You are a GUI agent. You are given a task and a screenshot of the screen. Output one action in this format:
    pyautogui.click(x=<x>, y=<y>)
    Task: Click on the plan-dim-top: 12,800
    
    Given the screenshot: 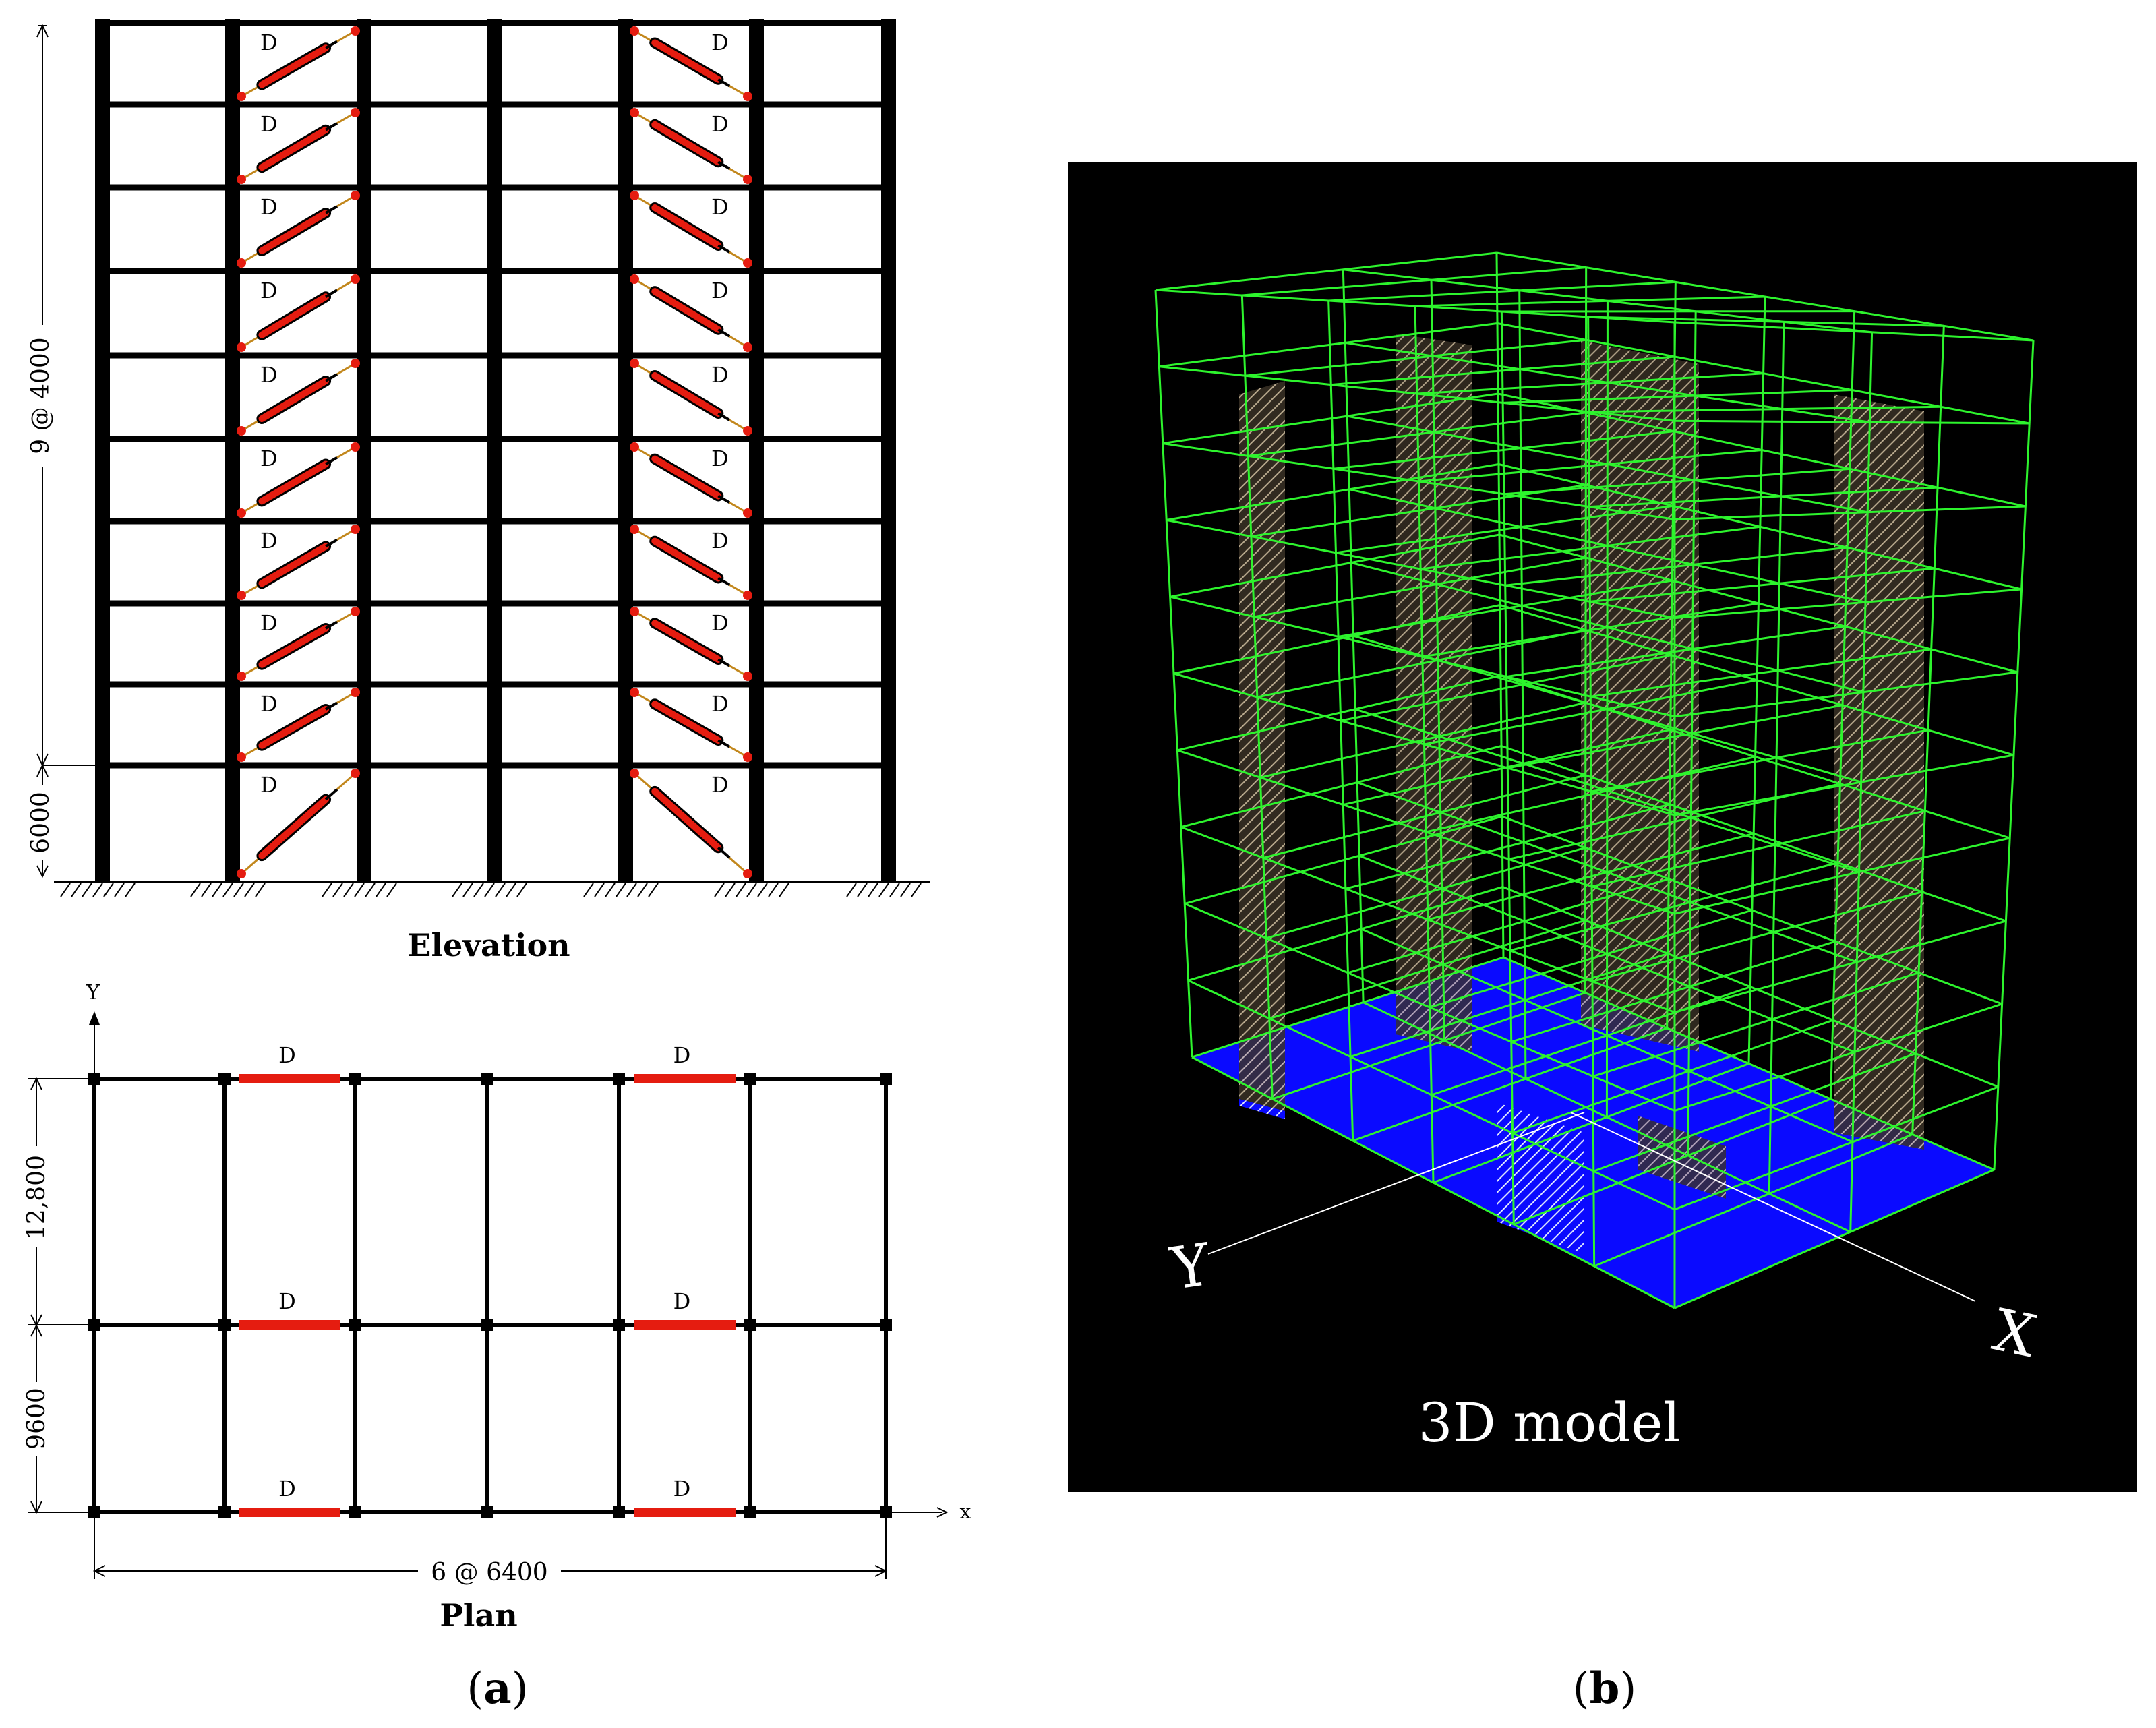 What is the action you would take?
    pyautogui.click(x=37, y=1197)
    